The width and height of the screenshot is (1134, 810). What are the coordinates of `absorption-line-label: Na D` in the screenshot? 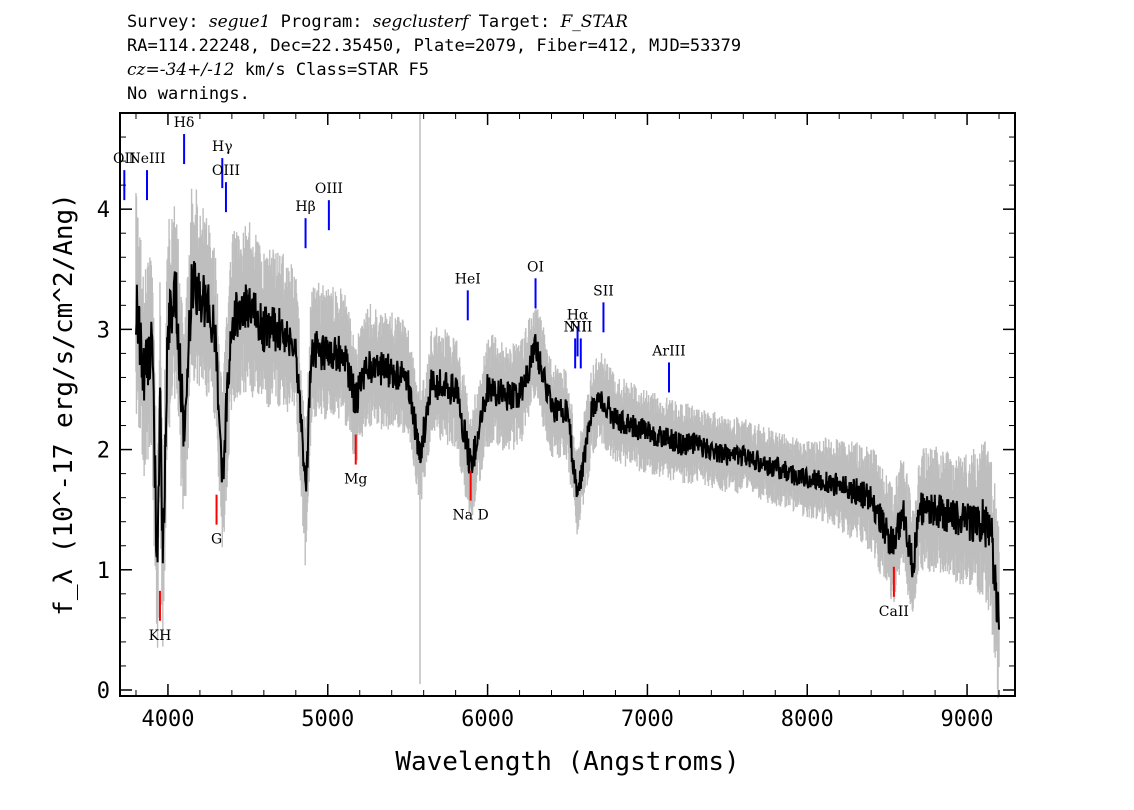 It's located at (471, 516).